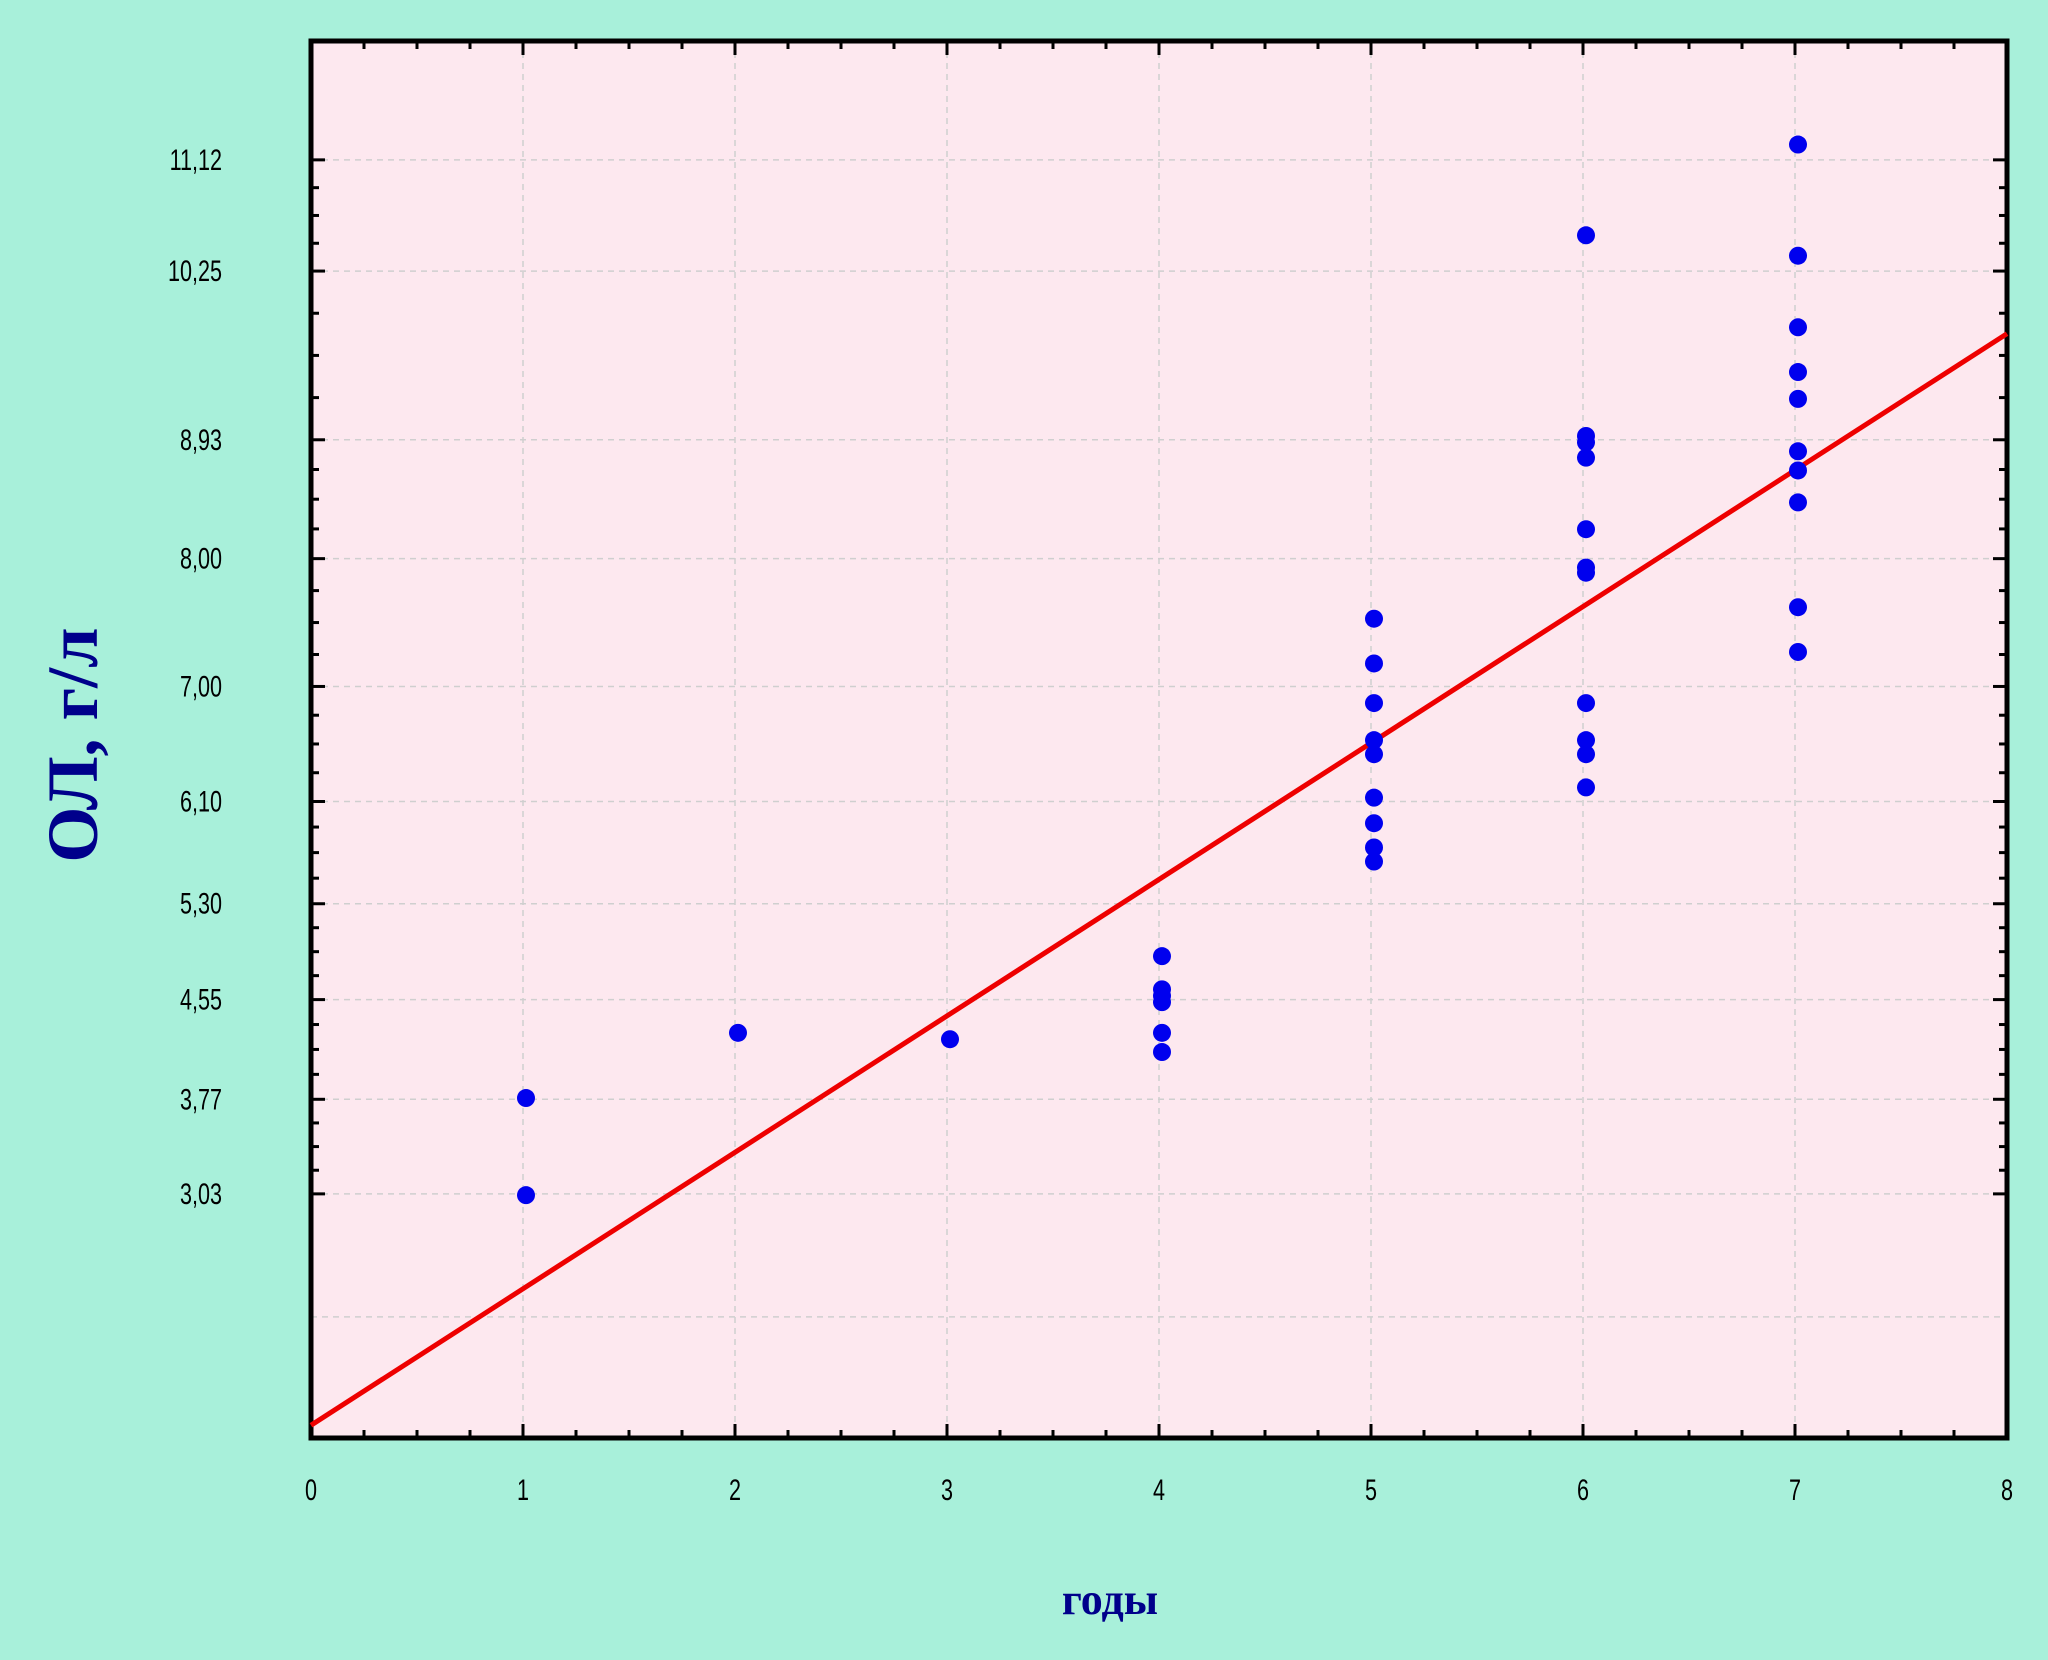 The image size is (2048, 1660). What do you see at coordinates (1110, 1599) in the screenshot?
I see `x-axis-label: годы` at bounding box center [1110, 1599].